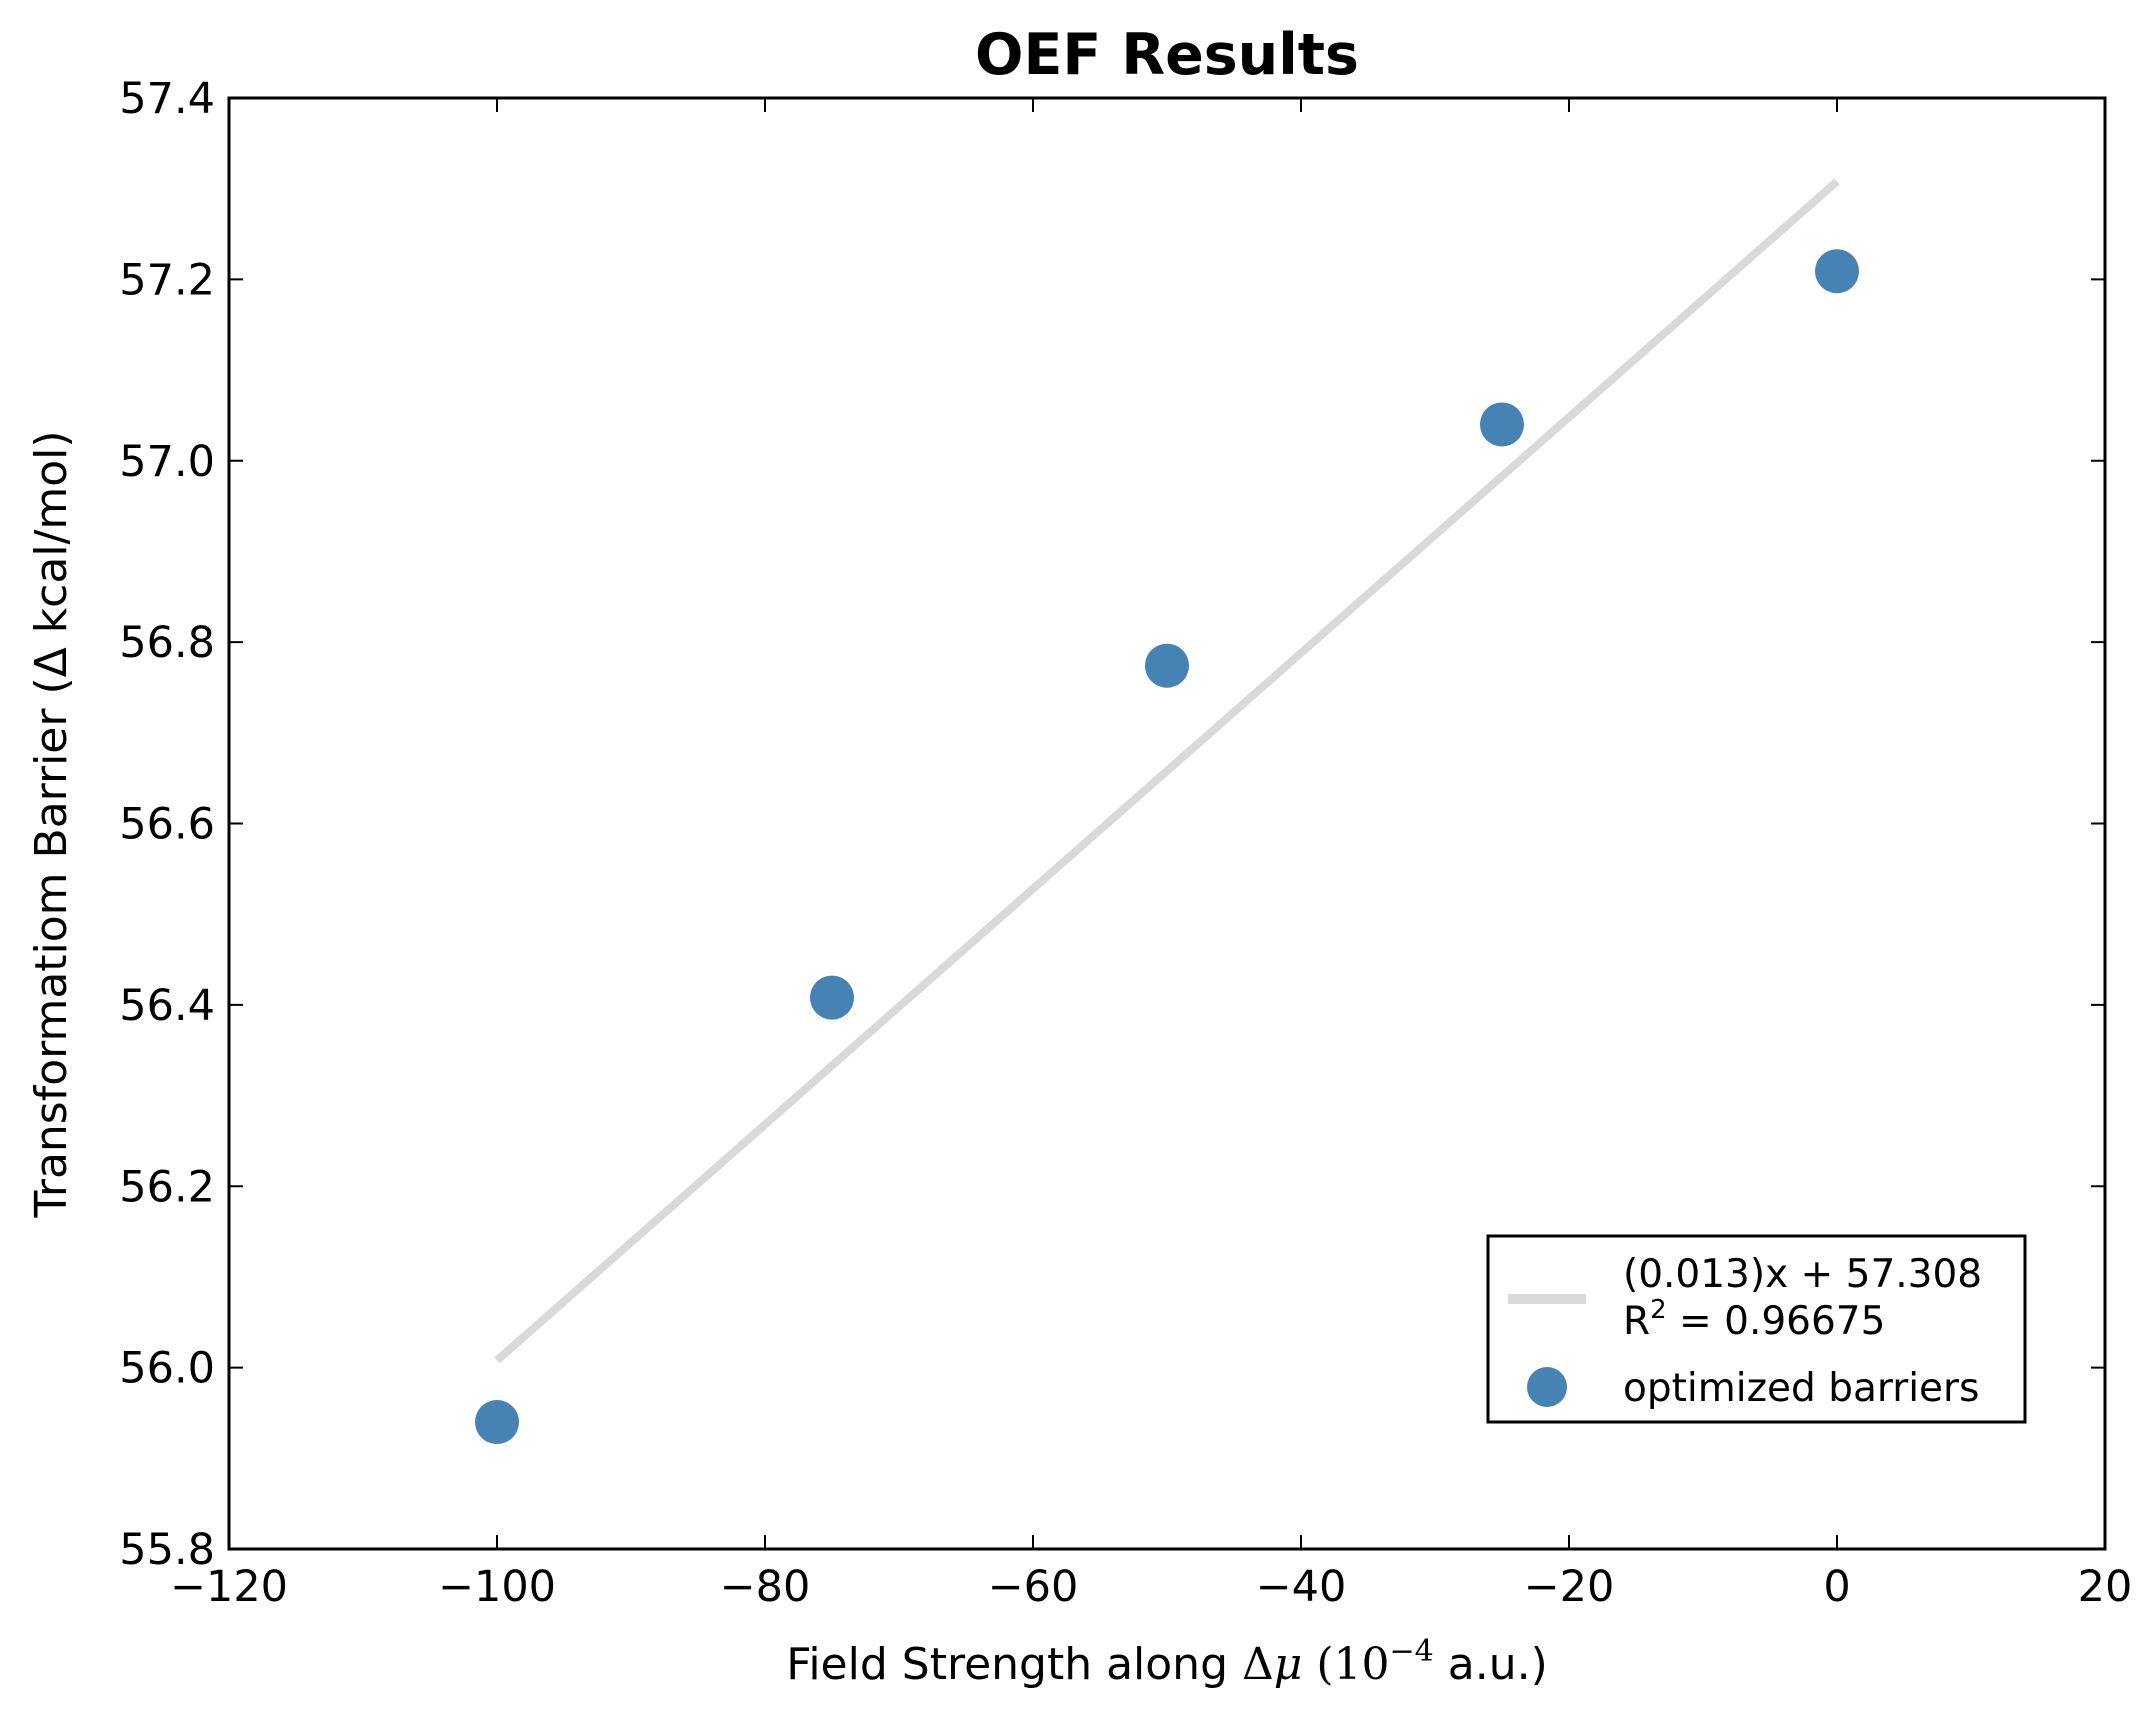  What do you see at coordinates (167, 643) in the screenshot?
I see `y-tick-label: 56.8` at bounding box center [167, 643].